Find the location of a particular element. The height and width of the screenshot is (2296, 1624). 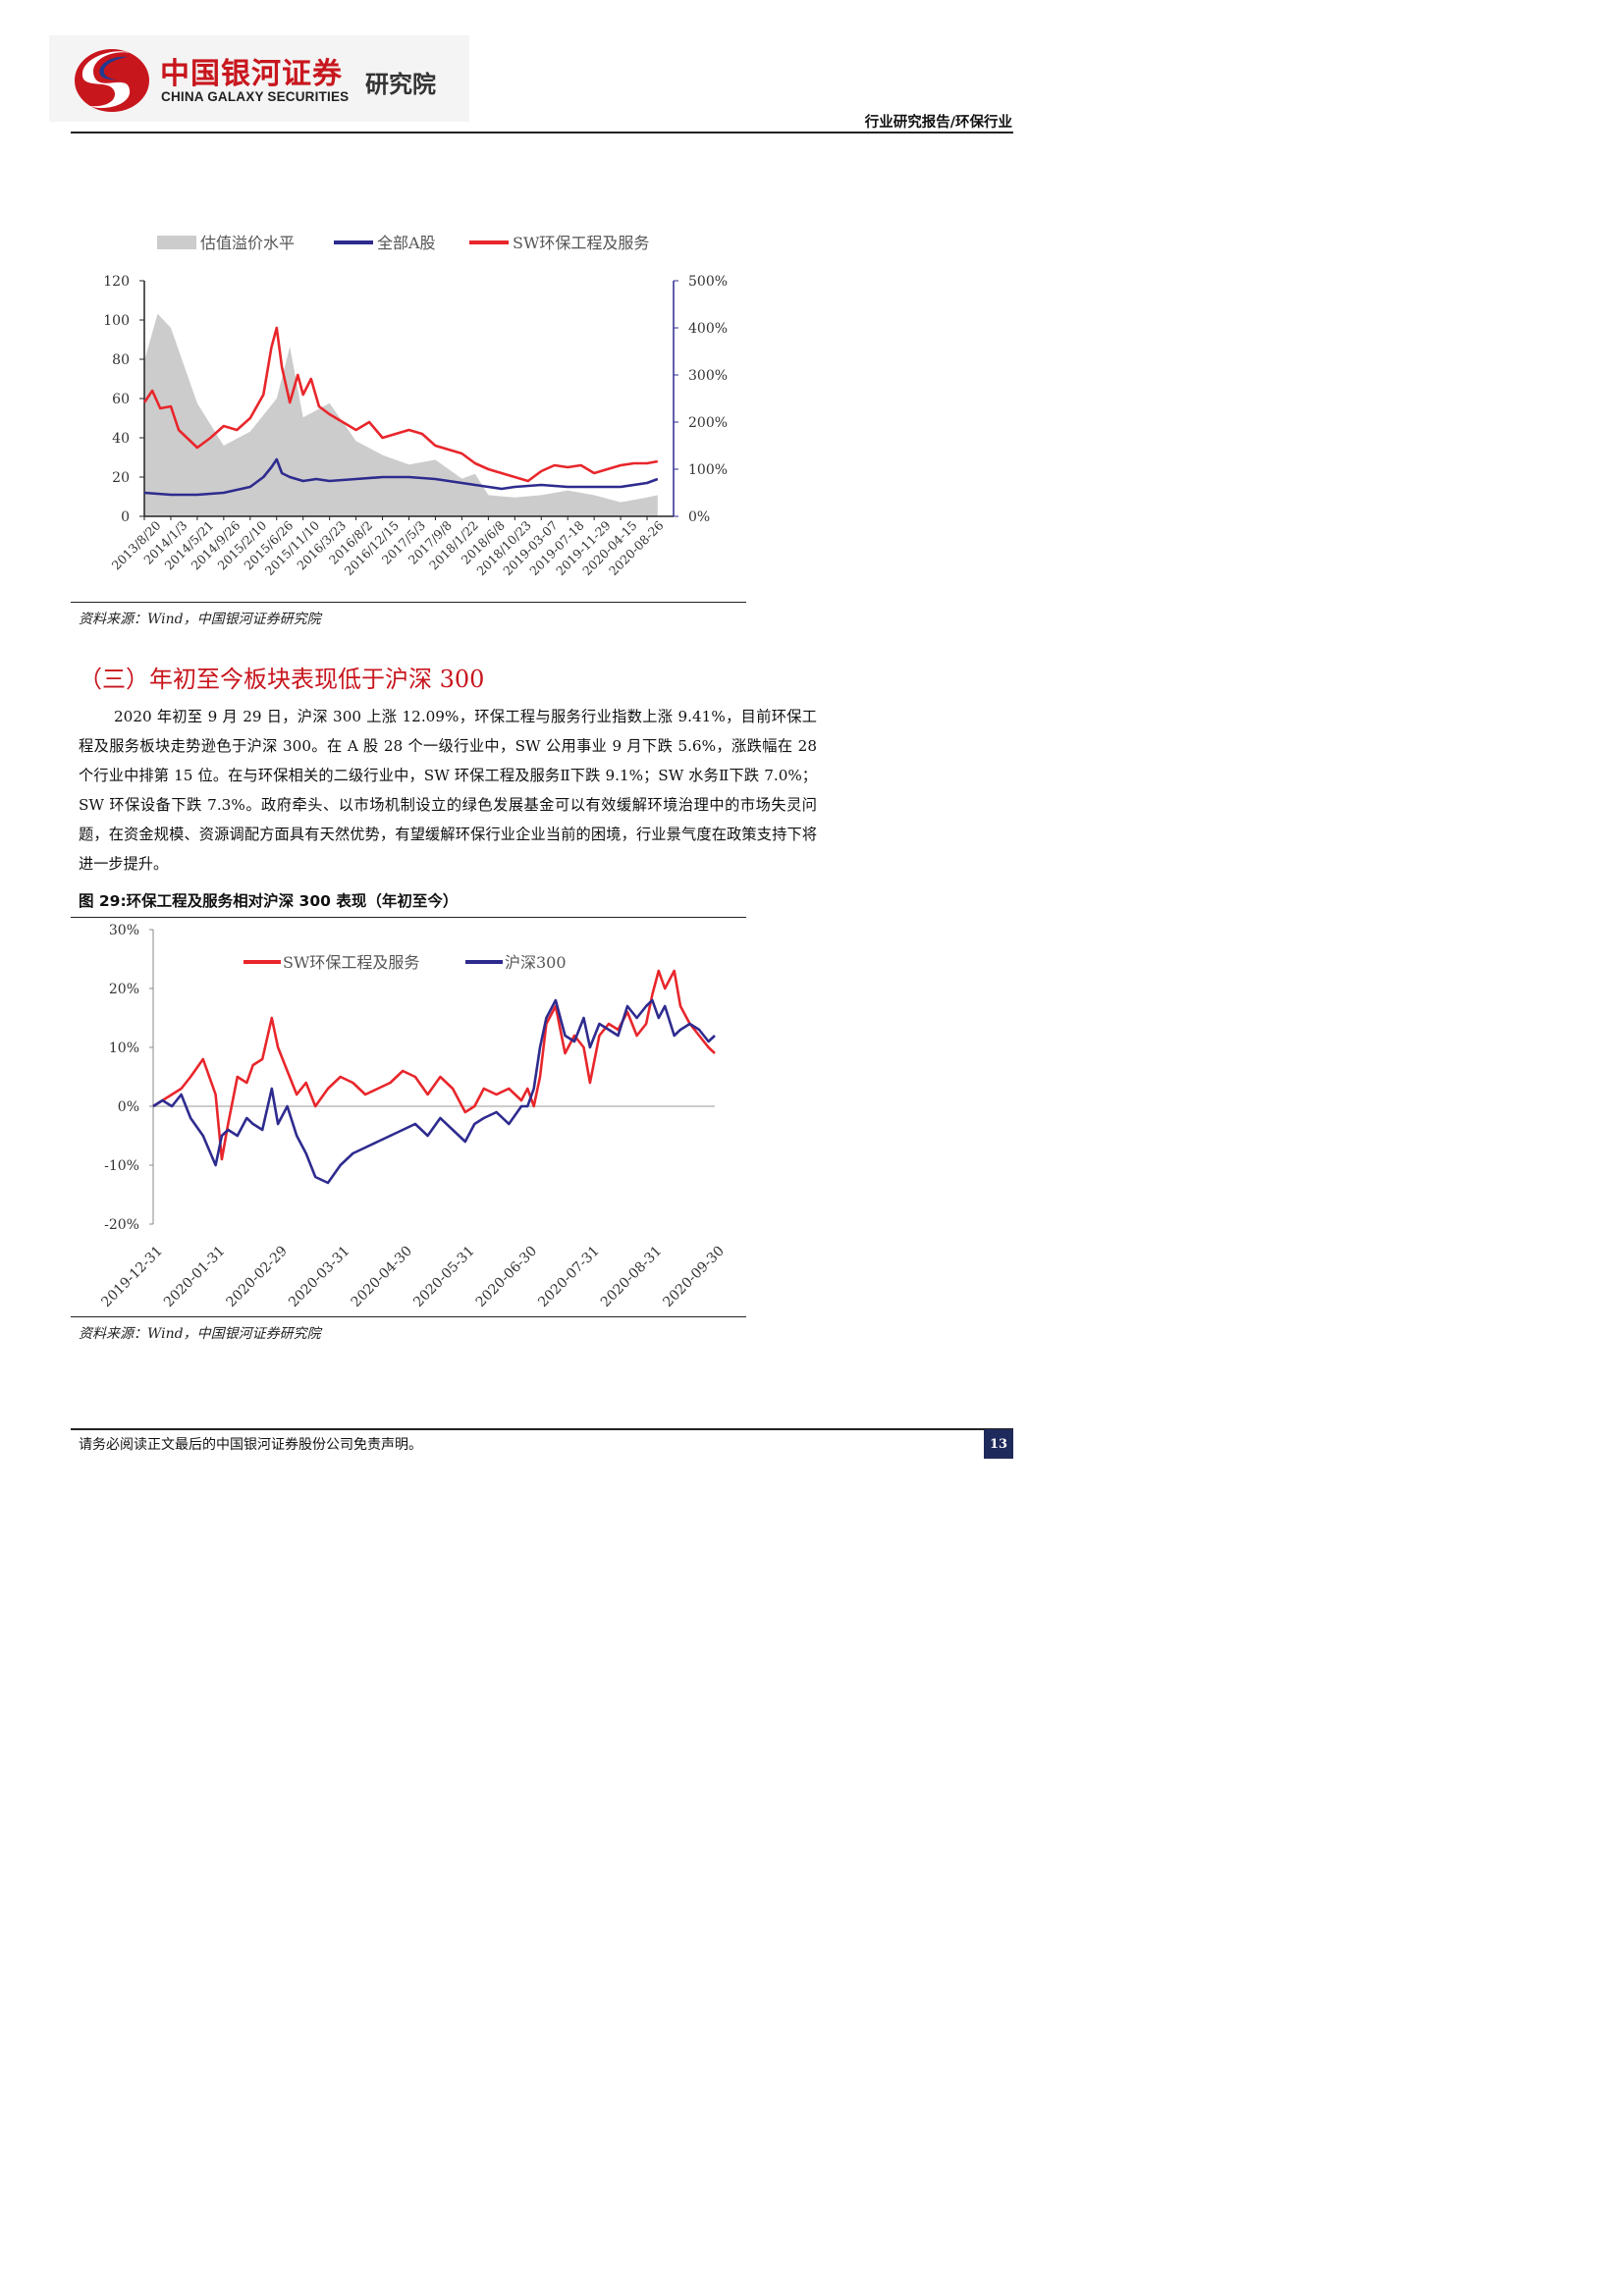

legend-label: 沪深300 is located at coordinates (536, 963).